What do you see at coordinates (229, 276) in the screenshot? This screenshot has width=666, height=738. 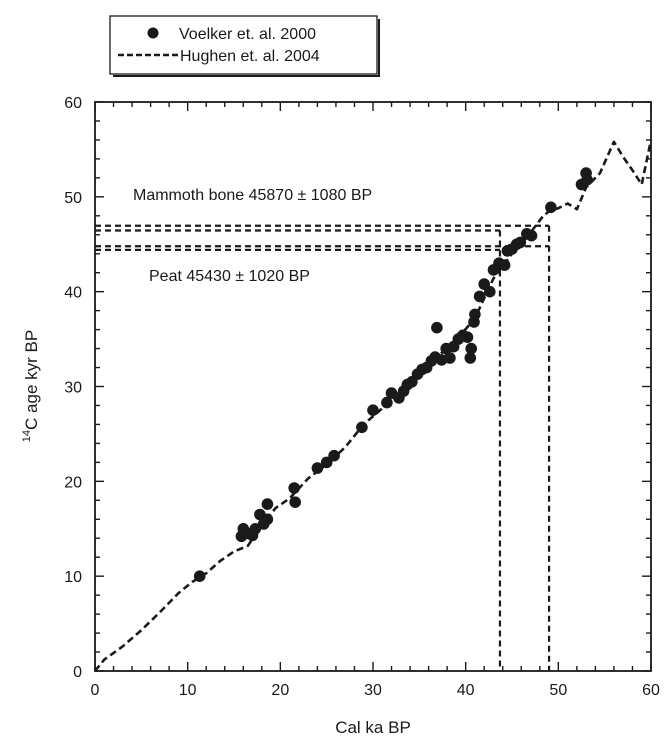 I see `annotation-peat: Peat 45430 ± 1020 BP` at bounding box center [229, 276].